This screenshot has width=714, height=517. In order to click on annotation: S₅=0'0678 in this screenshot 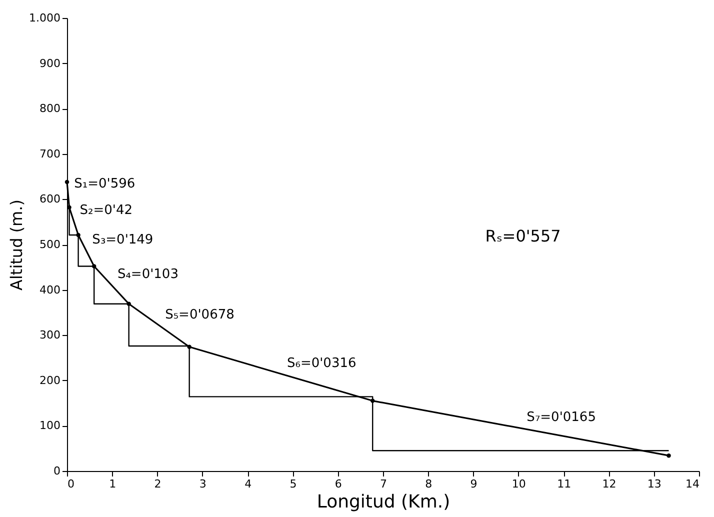, I will do `click(199, 314)`.